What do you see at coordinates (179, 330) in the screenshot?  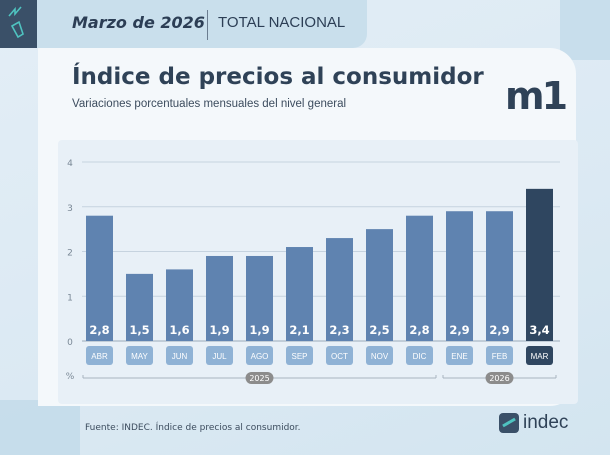 I see `data-label: 1,6` at bounding box center [179, 330].